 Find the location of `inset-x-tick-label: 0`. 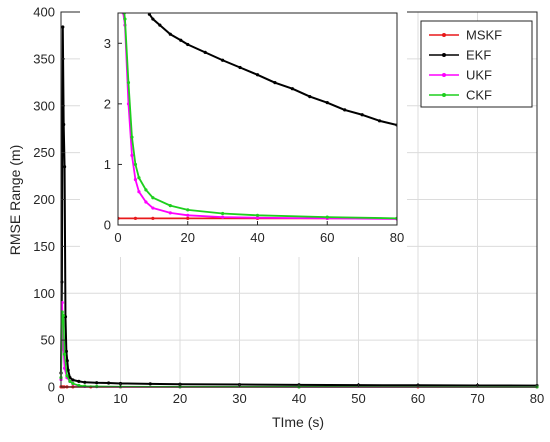

inset-x-tick-label: 0 is located at coordinates (117, 237).